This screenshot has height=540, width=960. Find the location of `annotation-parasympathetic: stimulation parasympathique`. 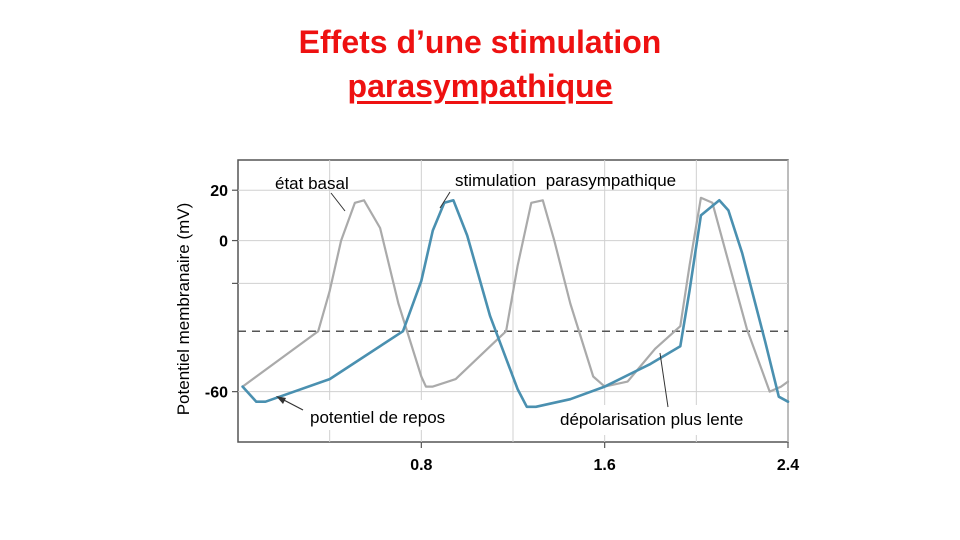

annotation-parasympathetic: stimulation parasympathique is located at coordinates (565, 180).